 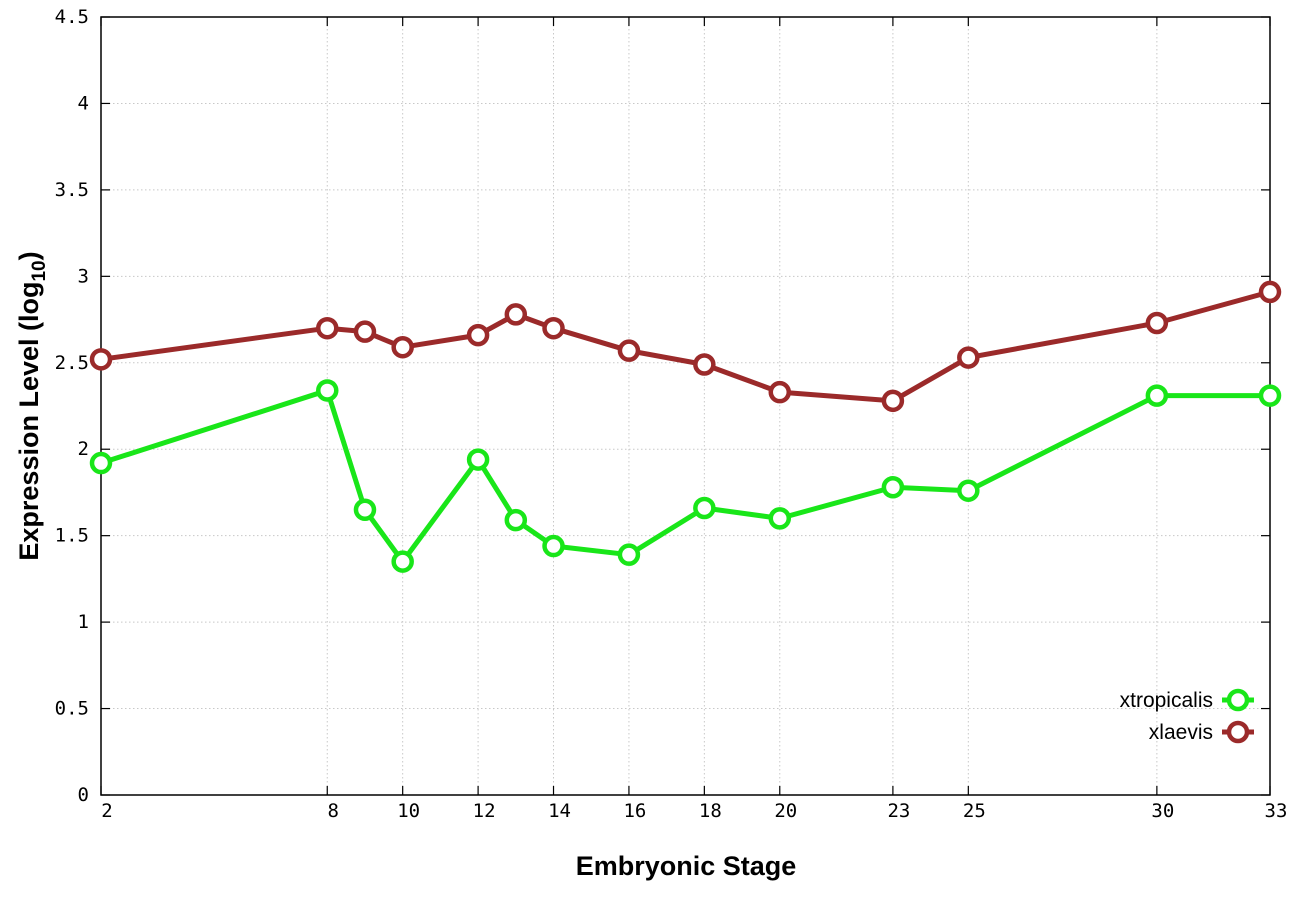 What do you see at coordinates (898, 811) in the screenshot?
I see `x-tick-label: 23` at bounding box center [898, 811].